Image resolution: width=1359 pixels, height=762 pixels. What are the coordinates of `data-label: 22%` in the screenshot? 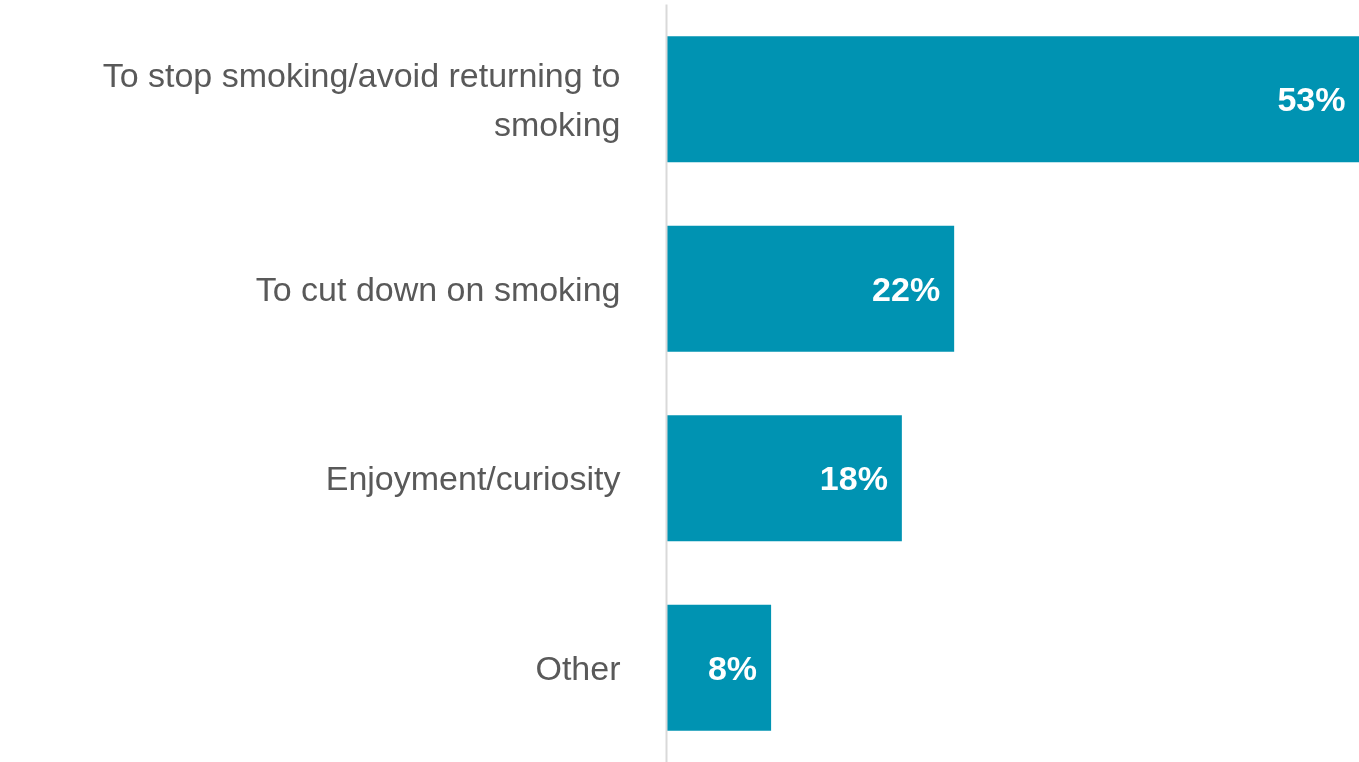 It's located at (906, 288).